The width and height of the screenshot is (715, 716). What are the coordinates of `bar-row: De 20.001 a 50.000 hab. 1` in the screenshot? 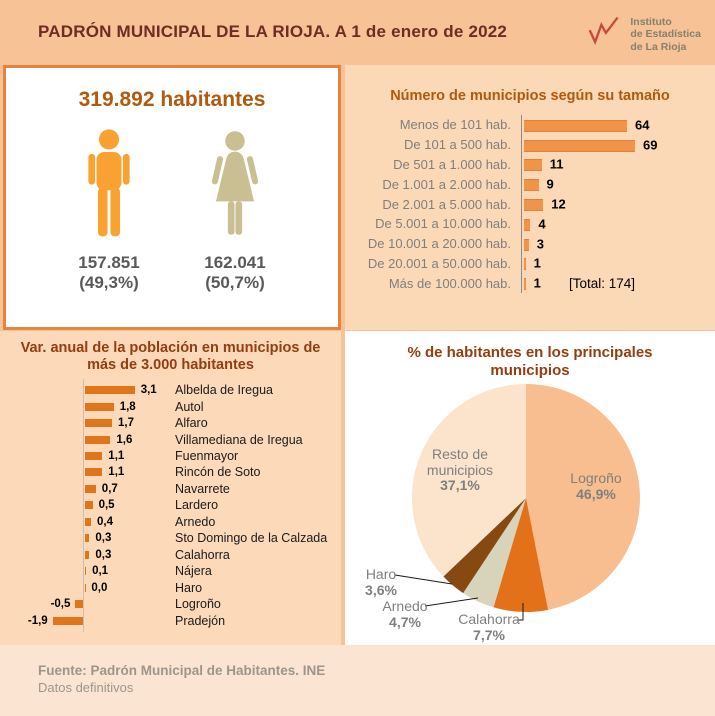 It's located at (530, 263).